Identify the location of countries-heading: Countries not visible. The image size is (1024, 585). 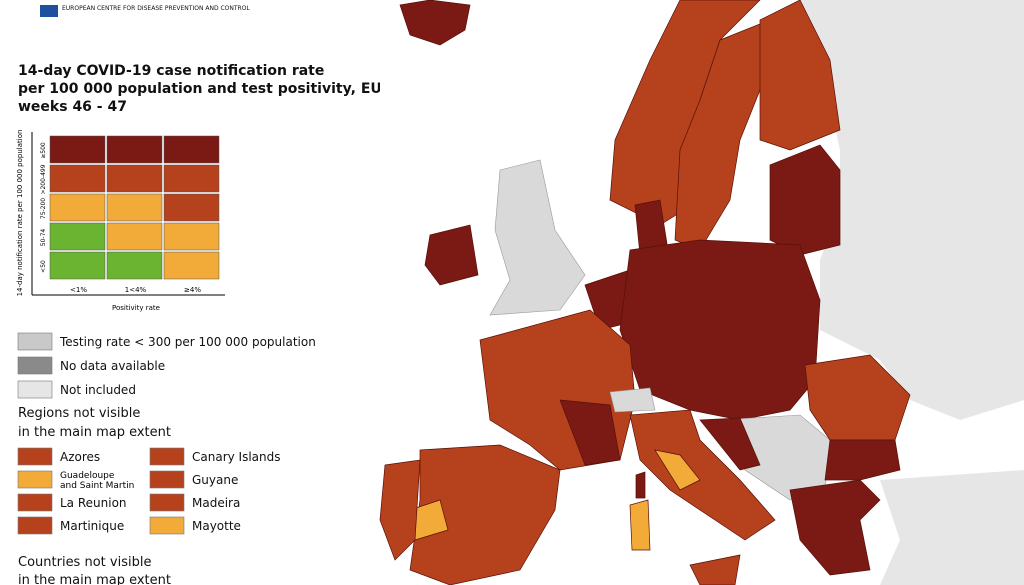
(84, 562).